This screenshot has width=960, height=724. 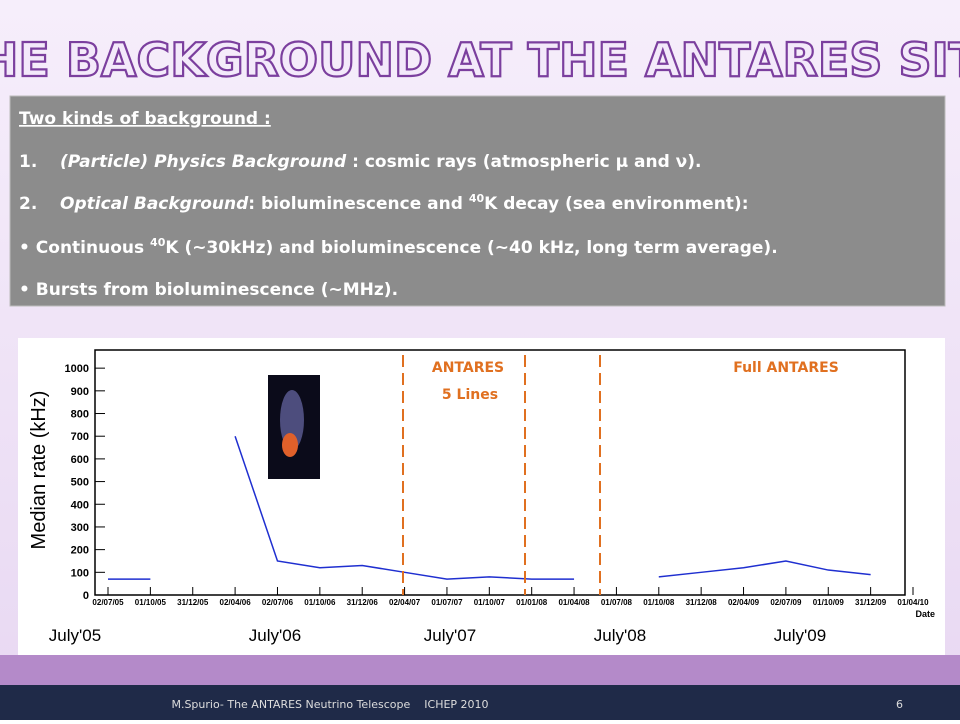 What do you see at coordinates (786, 368) in the screenshot?
I see `period-label: Full ANTARES` at bounding box center [786, 368].